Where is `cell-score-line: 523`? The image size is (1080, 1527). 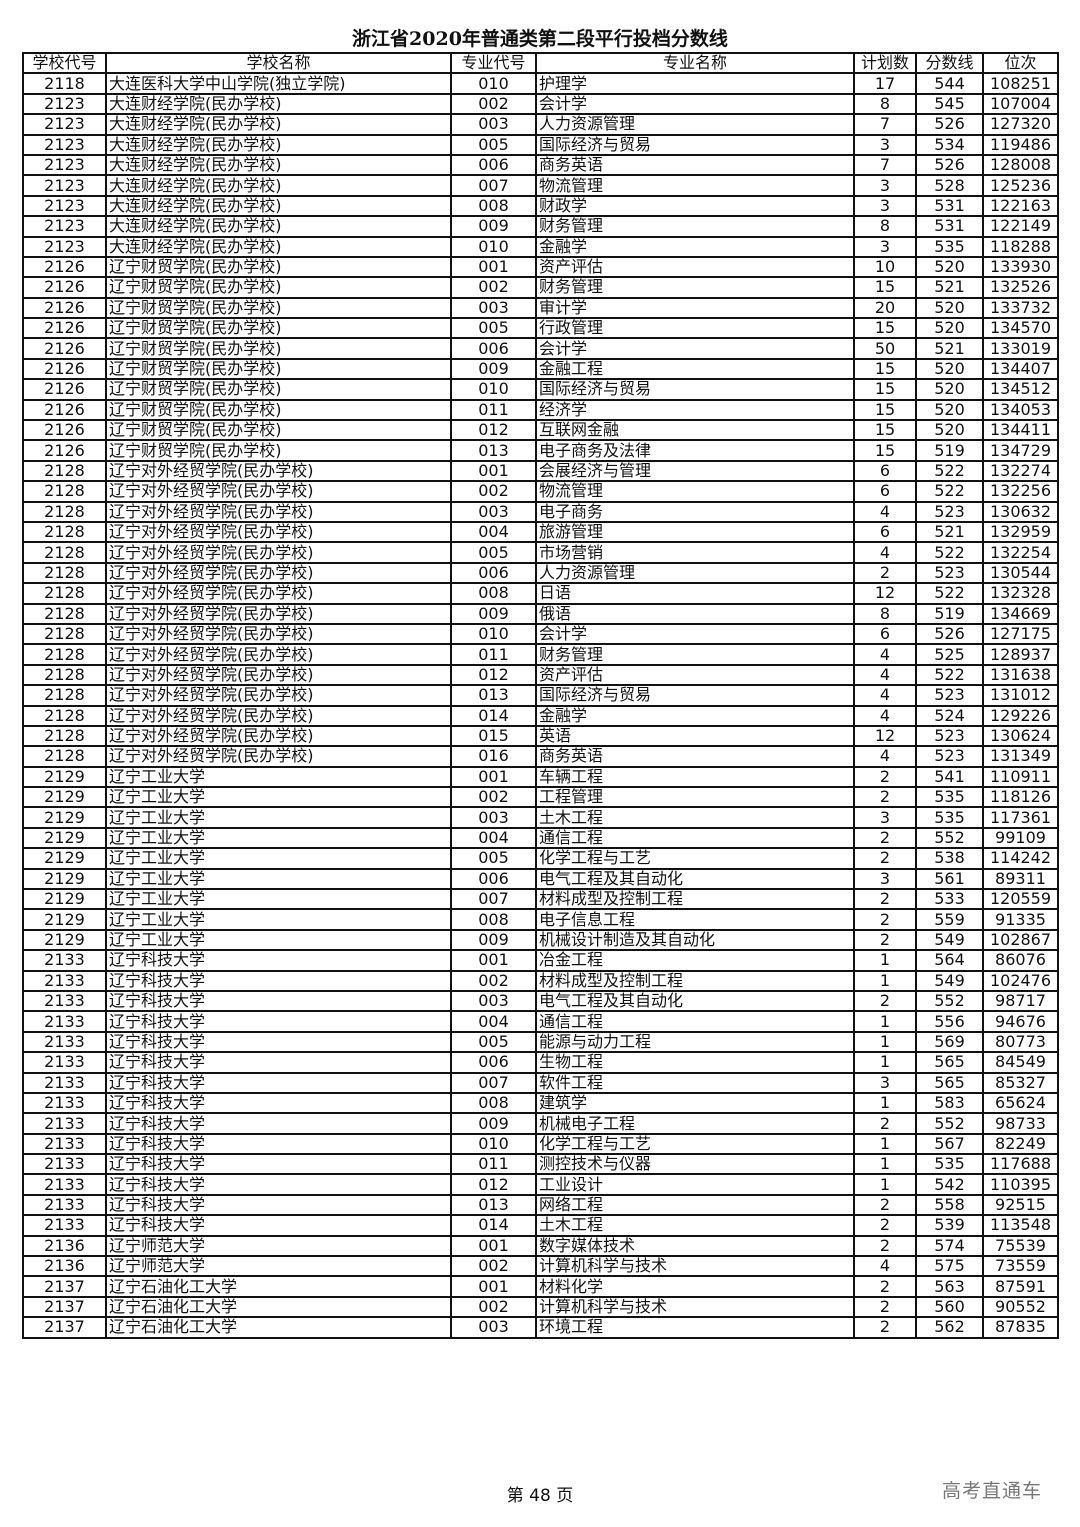 cell-score-line: 523 is located at coordinates (949, 736).